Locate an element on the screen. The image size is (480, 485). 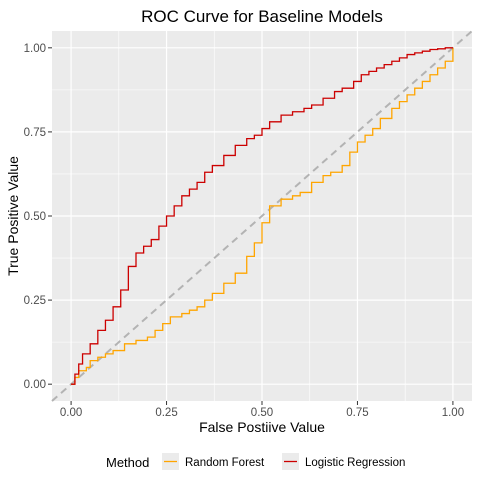
x-tick-label: 0.50 is located at coordinates (262, 413).